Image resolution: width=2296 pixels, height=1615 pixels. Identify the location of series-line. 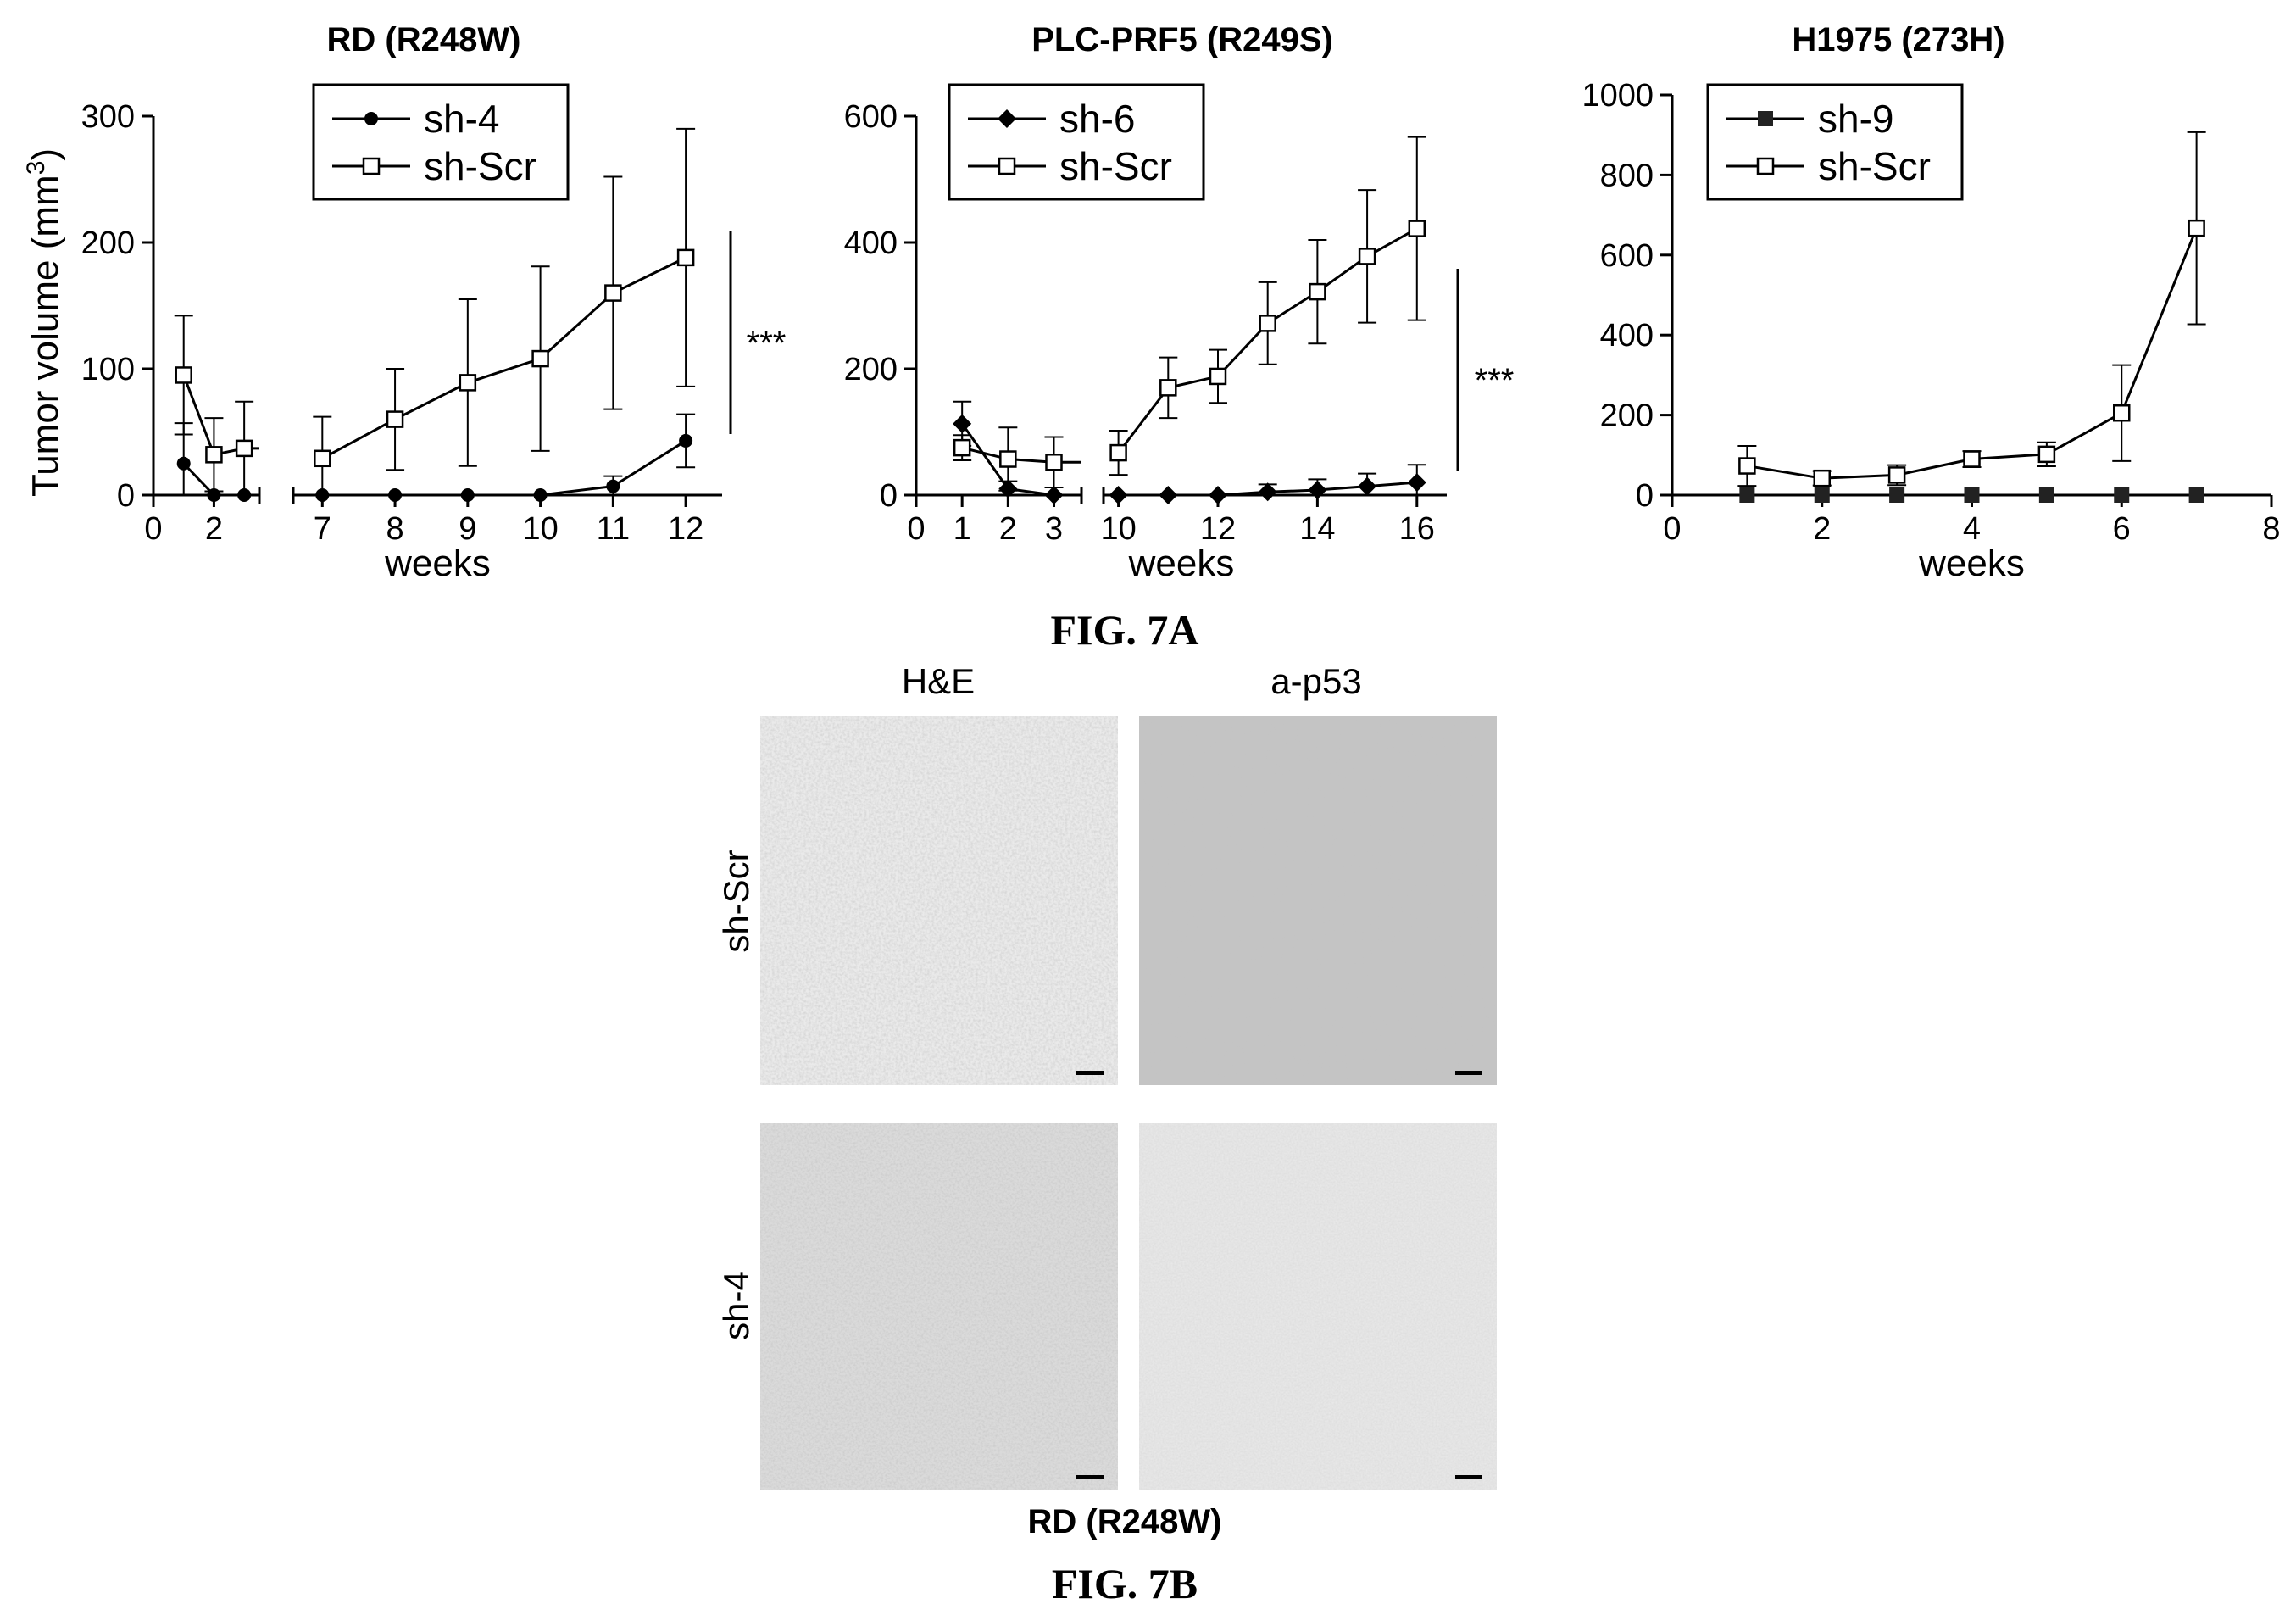
(1189, 345).